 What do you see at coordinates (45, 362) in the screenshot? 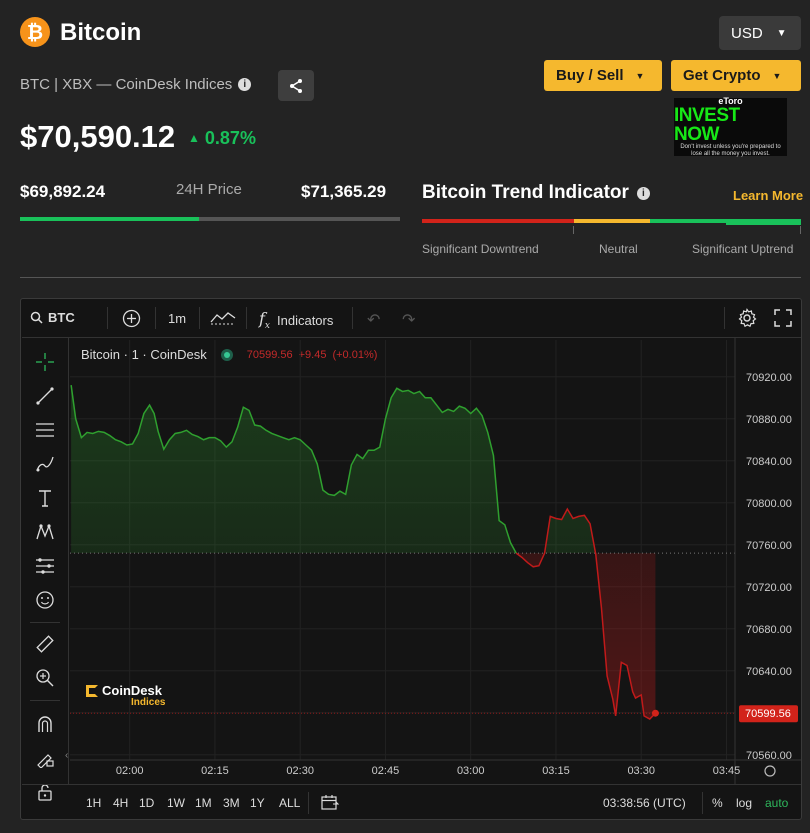
I see `crosshair-icon` at bounding box center [45, 362].